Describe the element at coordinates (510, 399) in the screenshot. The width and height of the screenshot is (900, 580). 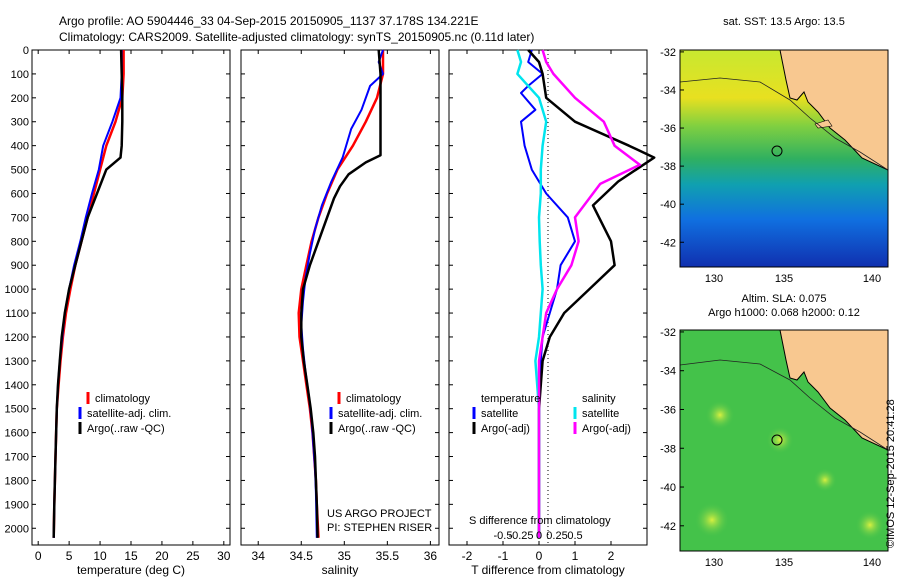
I see `legend-heading-temperature: temperature` at that location.